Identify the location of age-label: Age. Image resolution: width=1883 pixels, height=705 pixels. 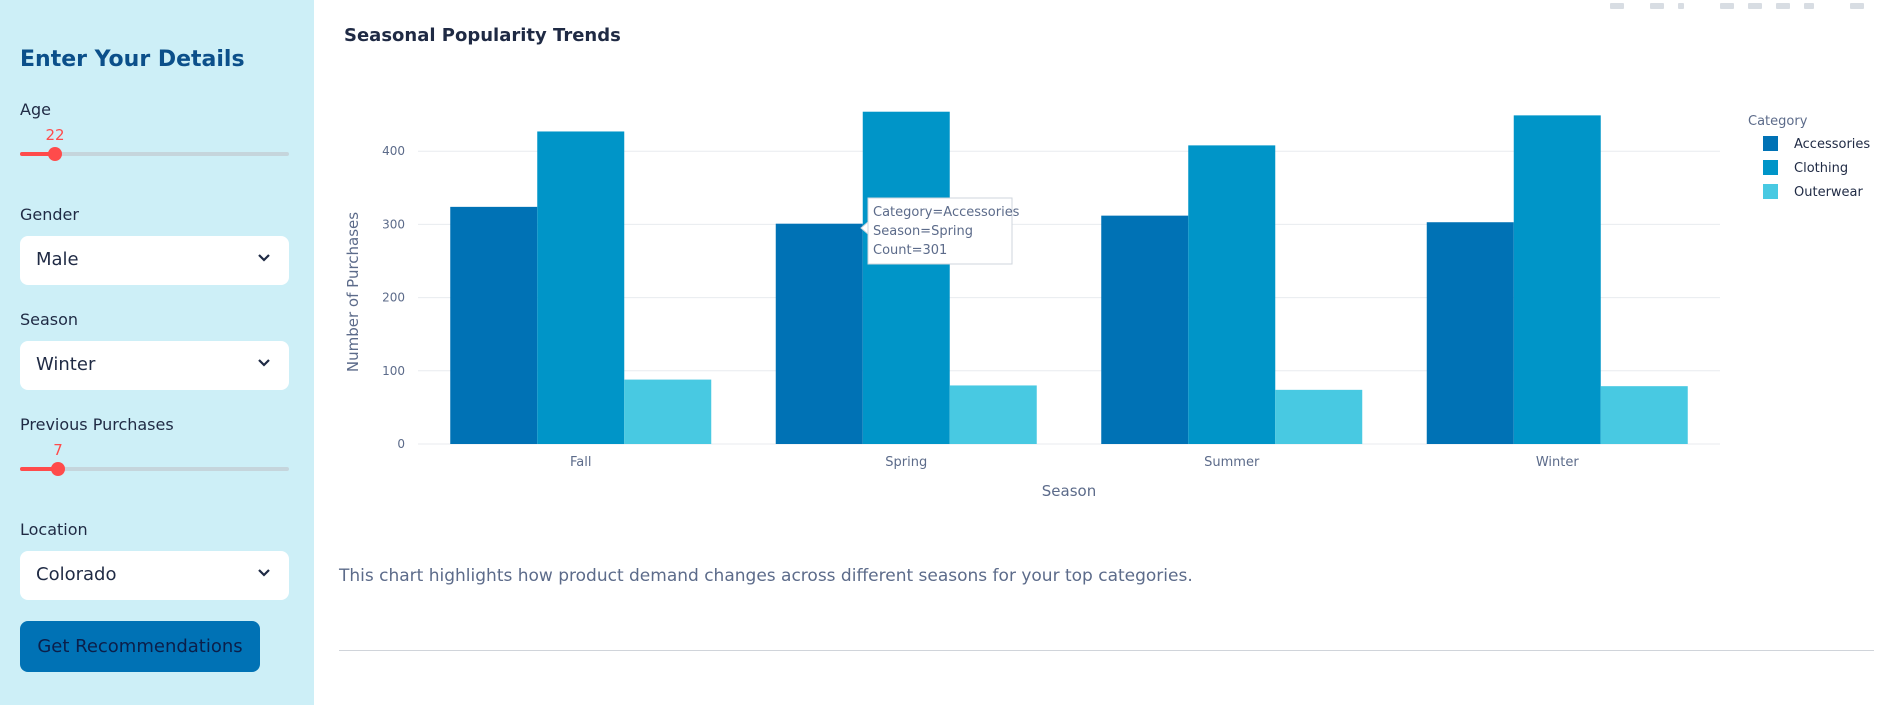
(35, 109).